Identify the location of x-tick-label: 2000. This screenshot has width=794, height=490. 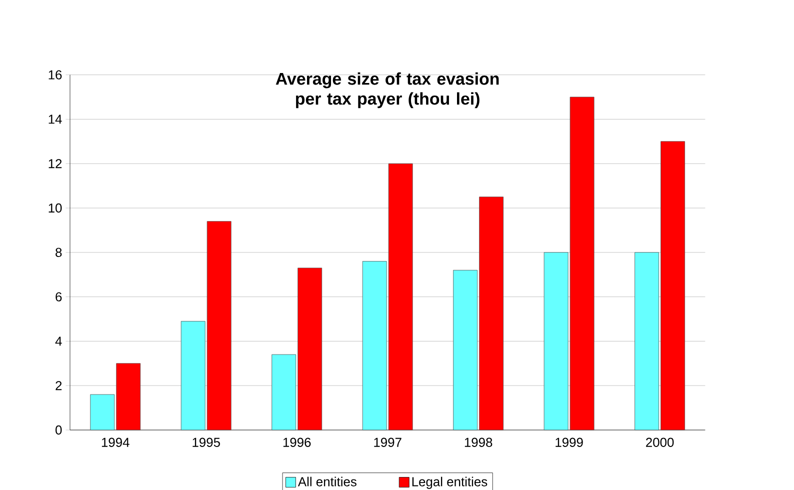
(660, 442).